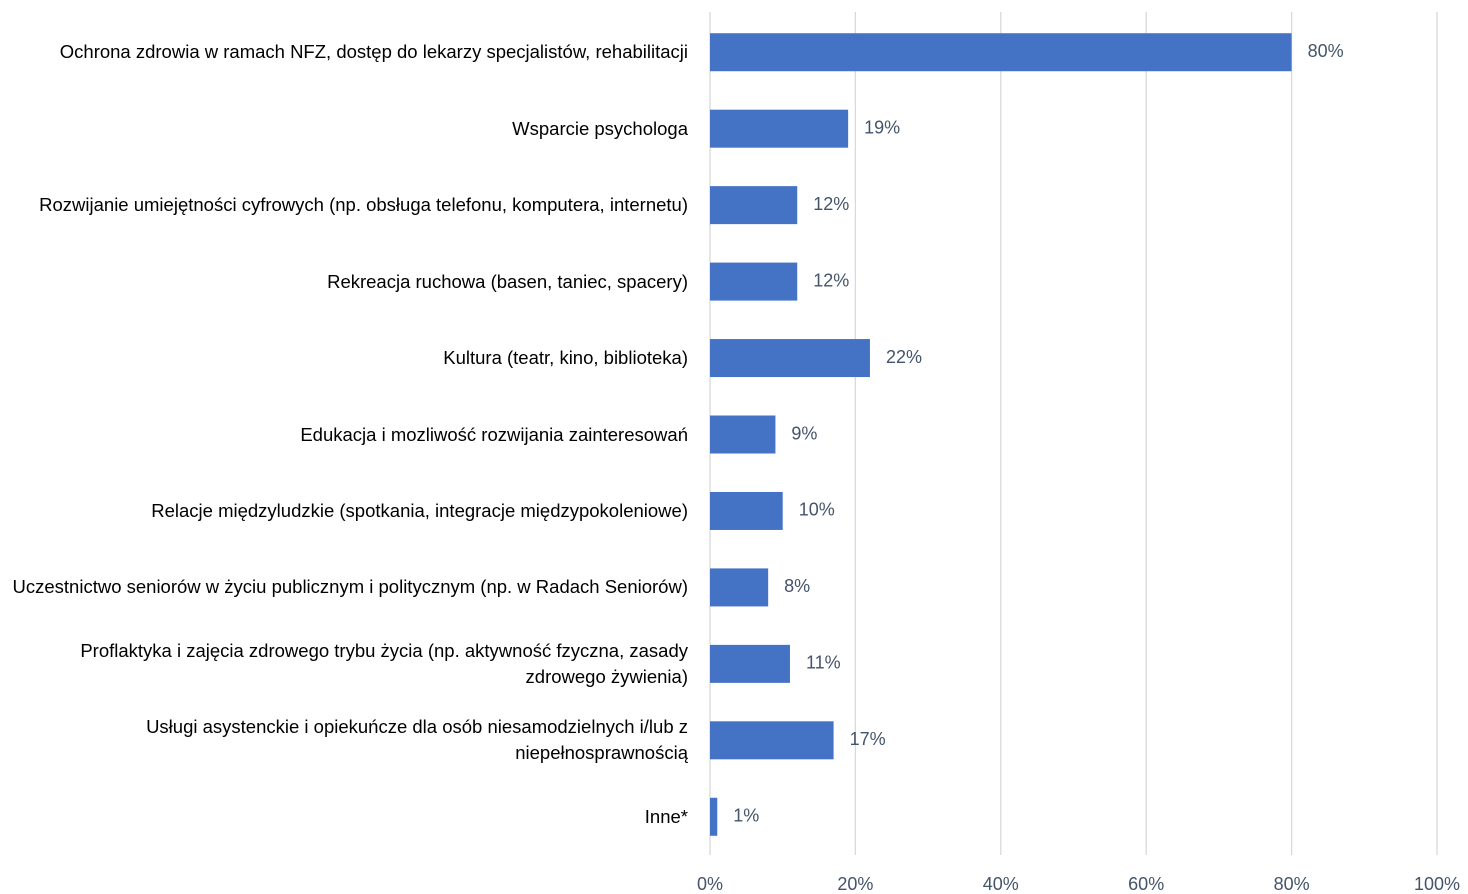 This screenshot has height=894, width=1468. I want to click on x-tick-label: 80%, so click(1292, 884).